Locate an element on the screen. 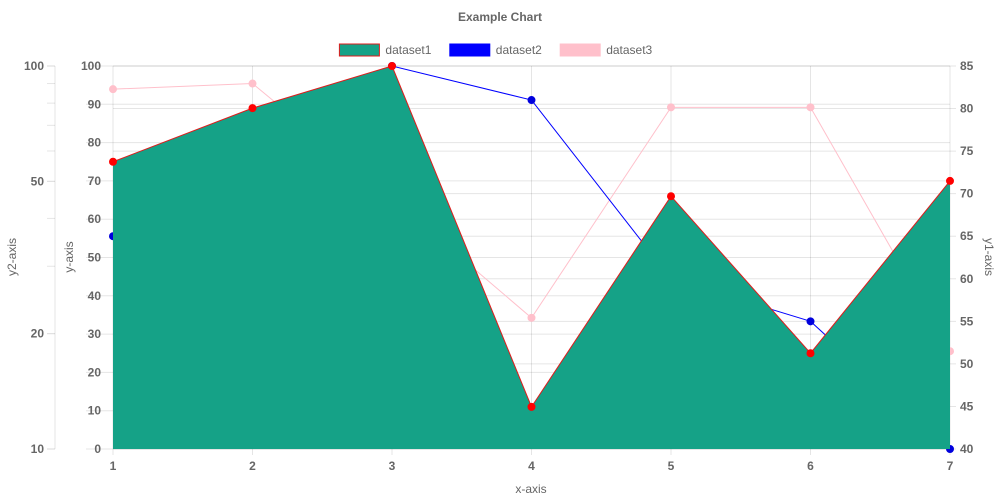 This screenshot has width=1000, height=500. y-tick-label: 20 is located at coordinates (95, 372).